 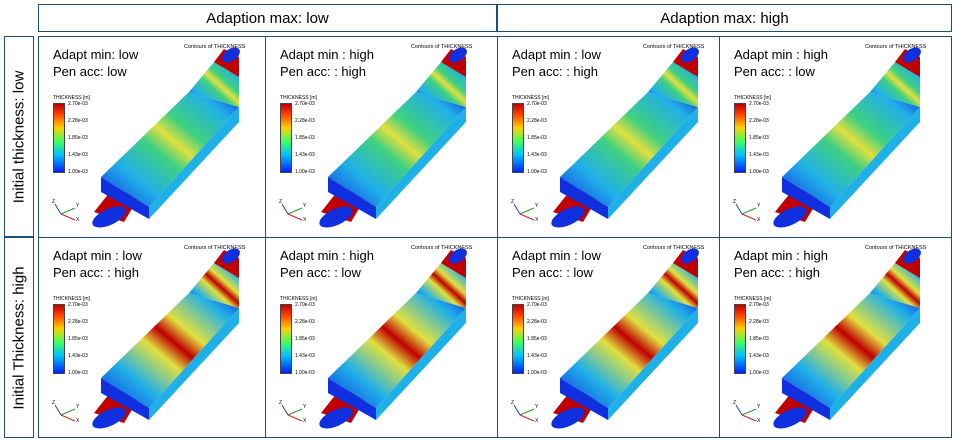 I want to click on grid-divider, so click(x=495, y=237).